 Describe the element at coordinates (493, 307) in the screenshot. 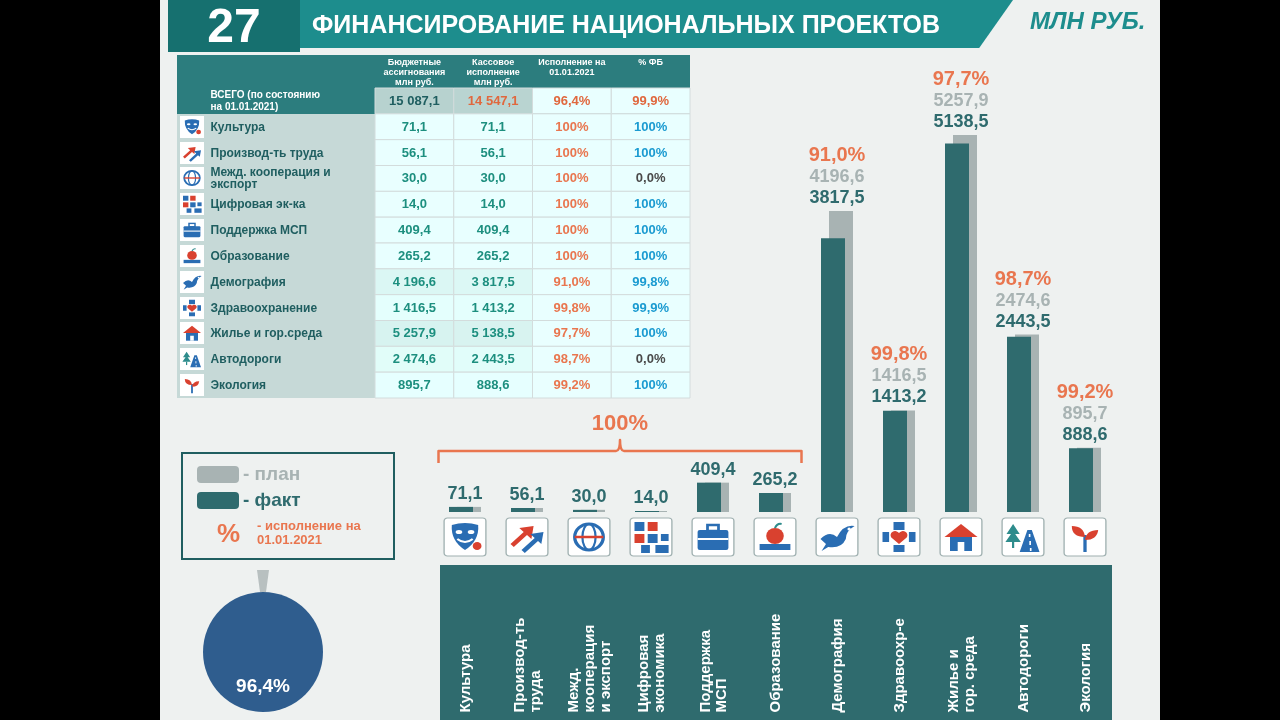

I see `data-label: 1 413,2` at that location.